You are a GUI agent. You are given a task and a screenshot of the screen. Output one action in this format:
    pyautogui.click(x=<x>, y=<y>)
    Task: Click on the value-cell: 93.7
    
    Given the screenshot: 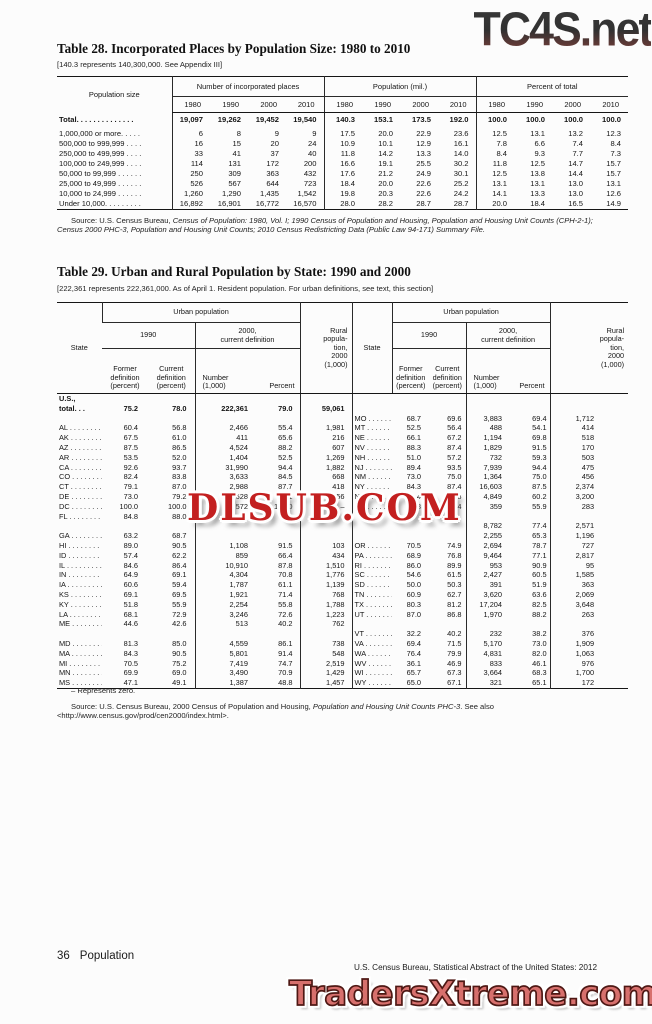 What is the action you would take?
    pyautogui.click(x=179, y=467)
    